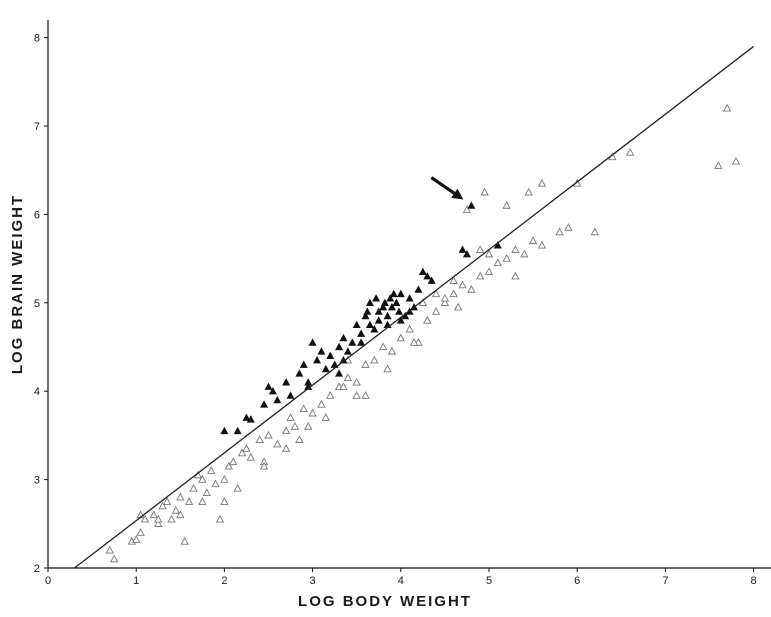  I want to click on x-tick-label: 3, so click(313, 581).